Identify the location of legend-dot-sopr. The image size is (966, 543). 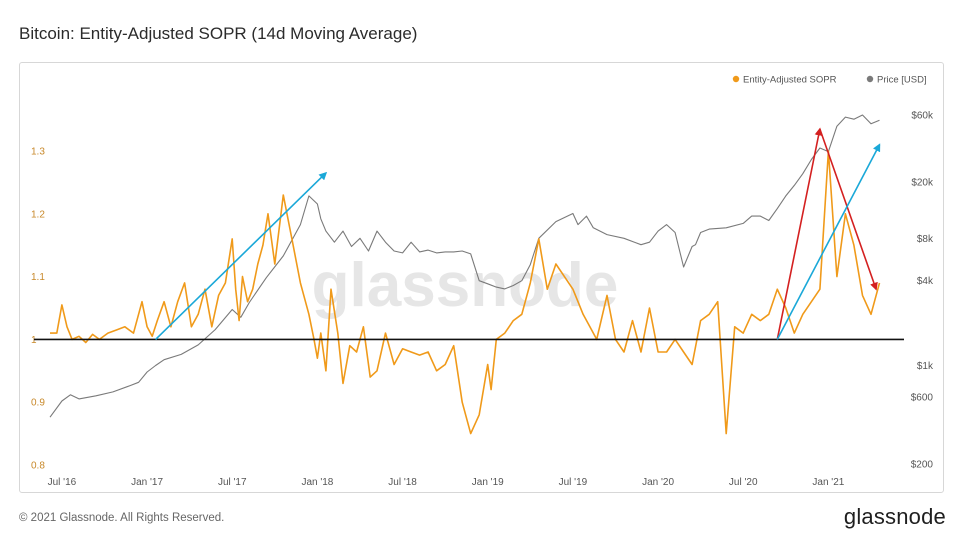
(736, 79).